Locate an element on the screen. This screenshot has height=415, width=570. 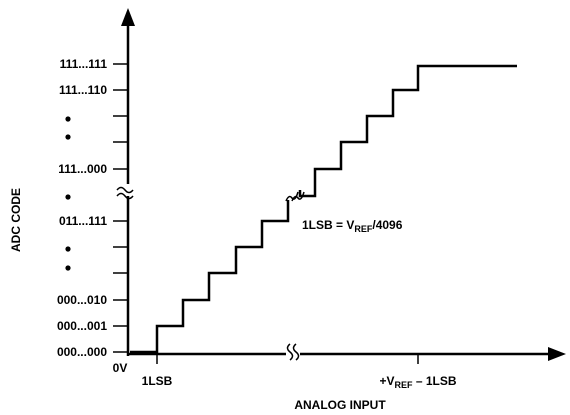
x-label-full-scale-prefix: +V is located at coordinates (386, 381).